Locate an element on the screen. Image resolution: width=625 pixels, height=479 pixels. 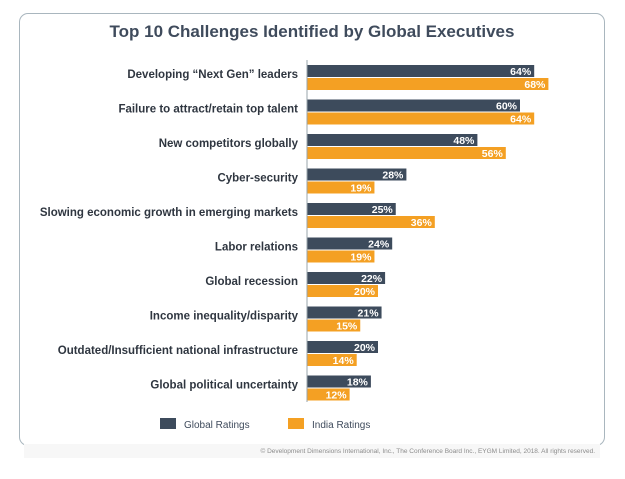
legend-label: Global Ratings is located at coordinates (217, 425).